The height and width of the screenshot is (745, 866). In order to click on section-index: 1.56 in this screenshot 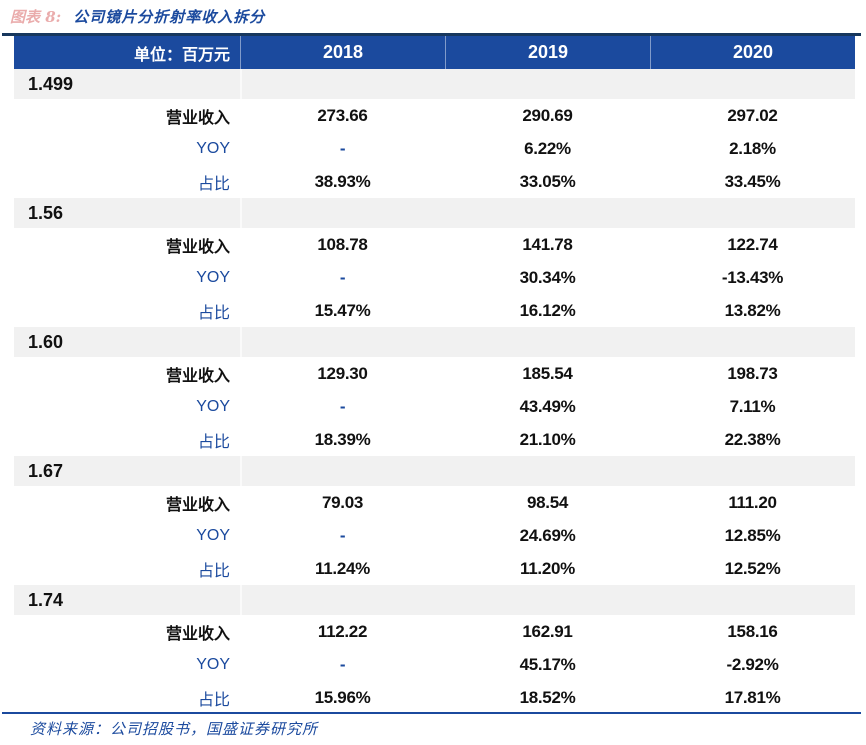, I will do `click(46, 212)`.